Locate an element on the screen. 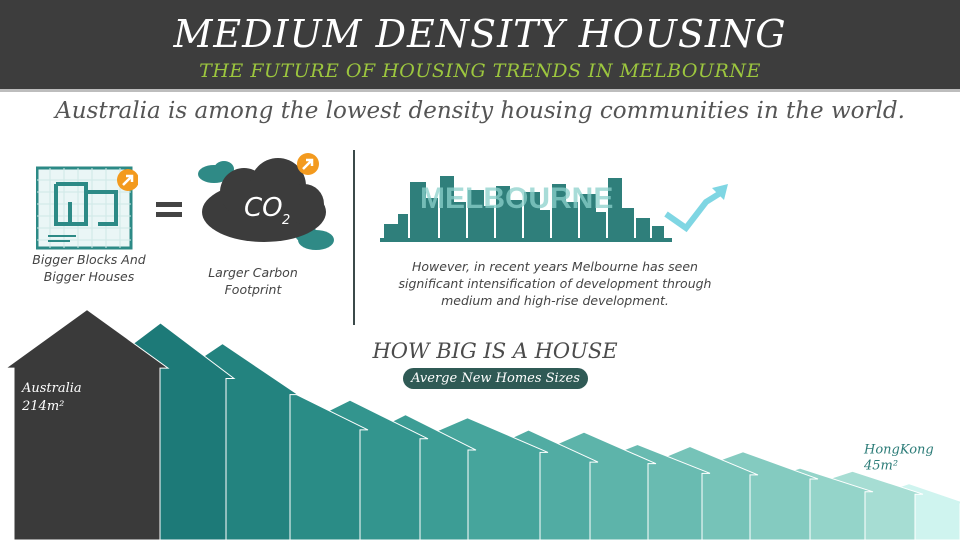  country-label: Australia is located at coordinates (51, 388).